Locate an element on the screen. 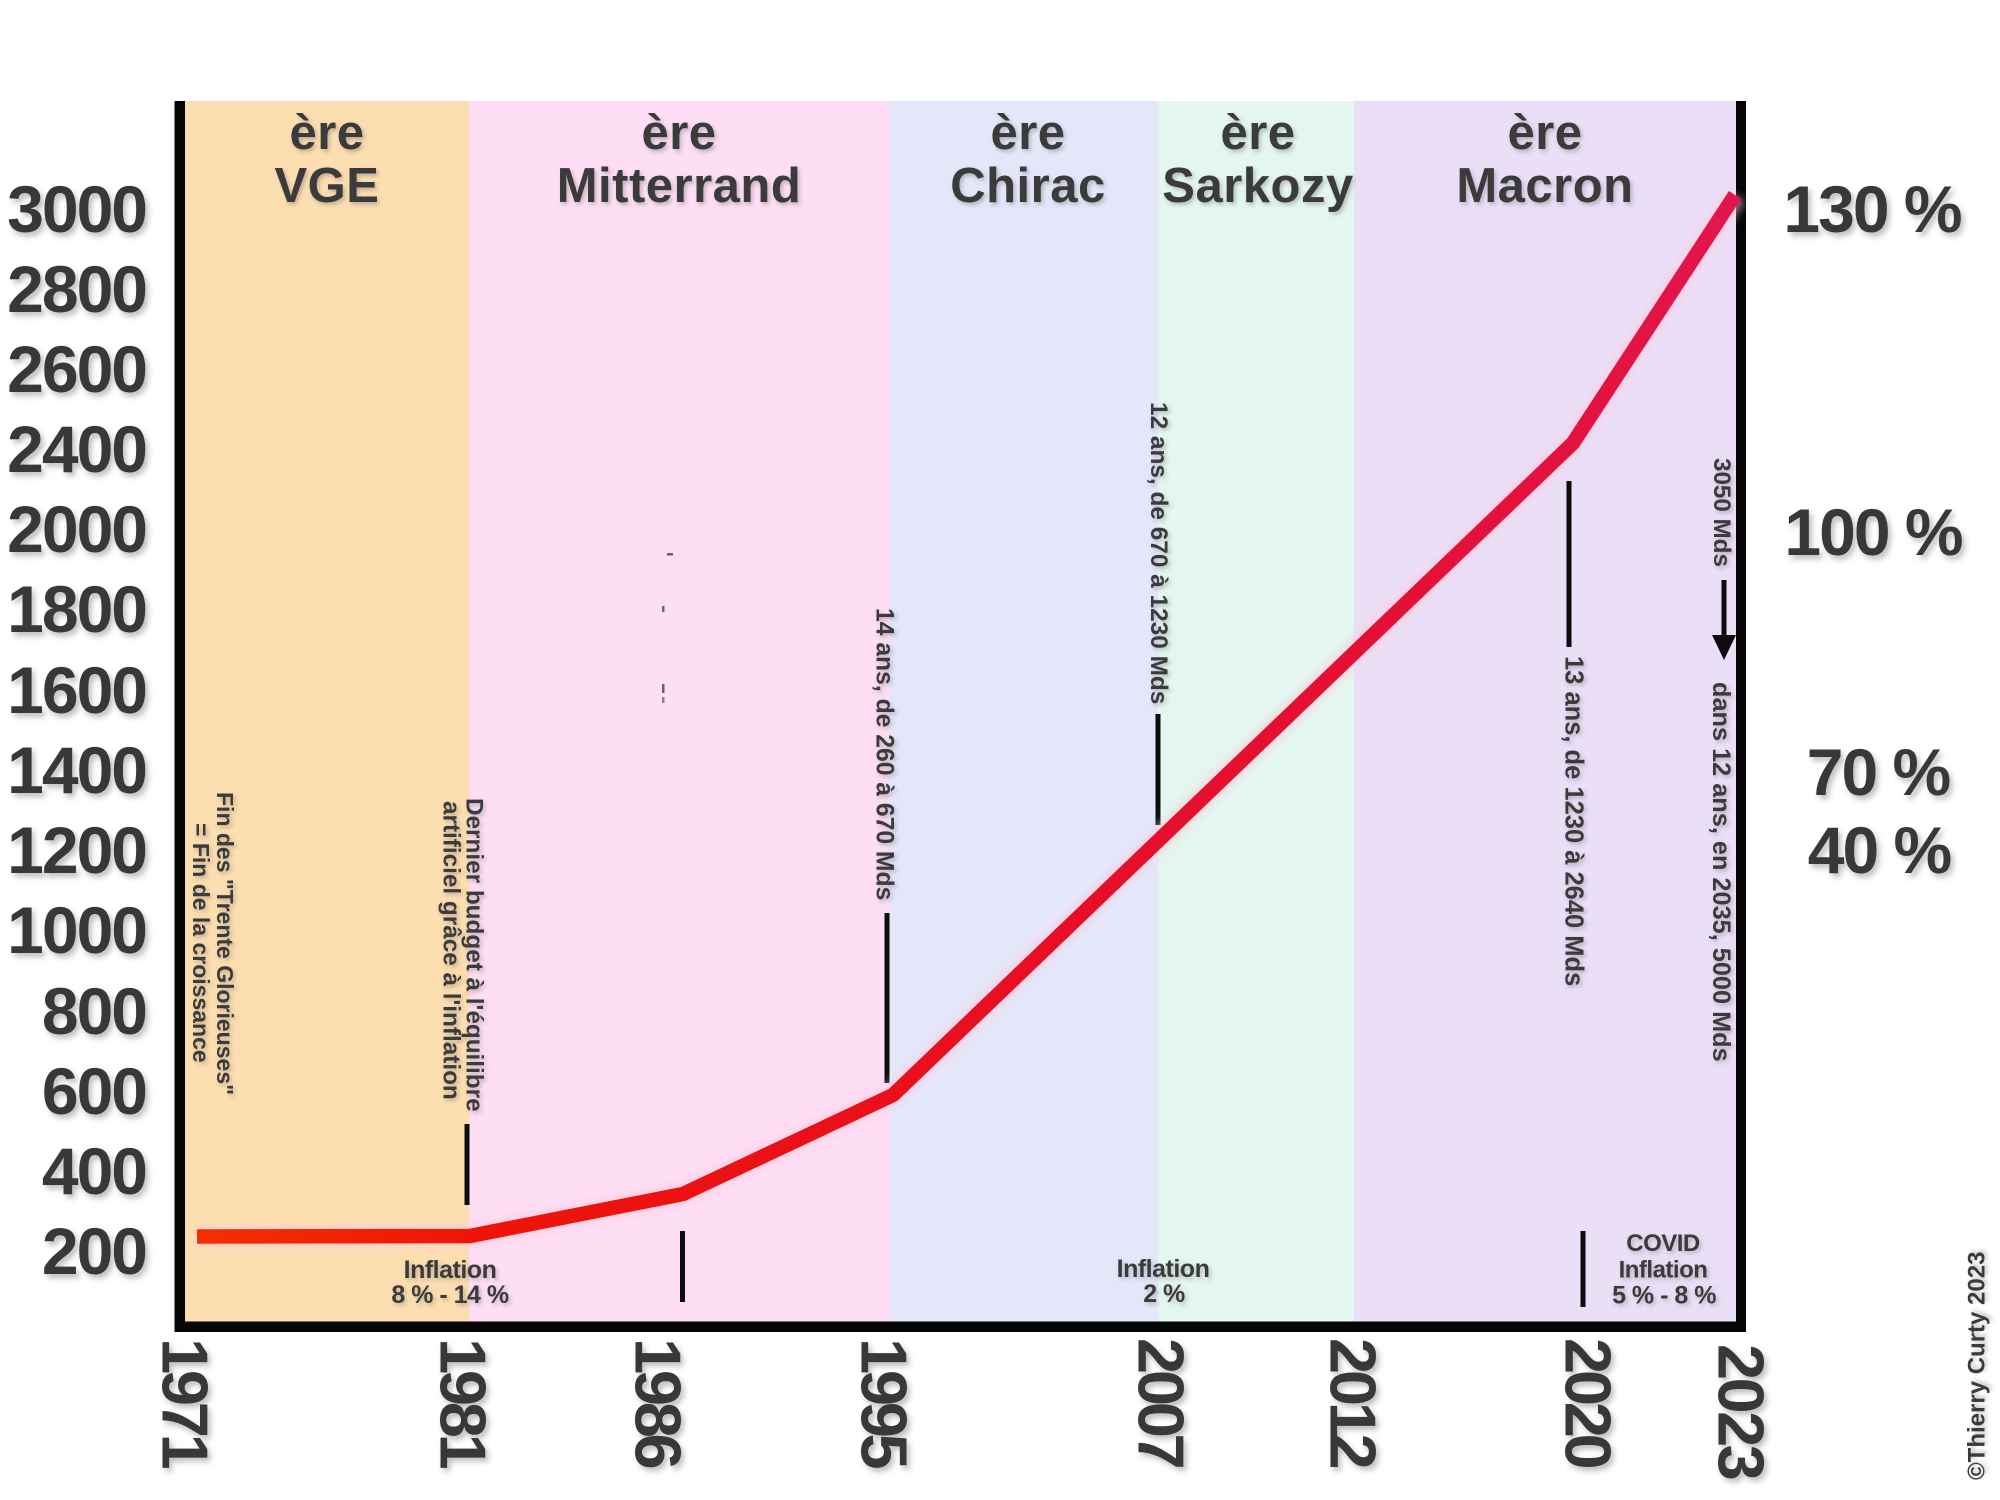 Image resolution: width=2000 pixels, height=1500 pixels. svg-text: 100 % is located at coordinates (1872, 532).